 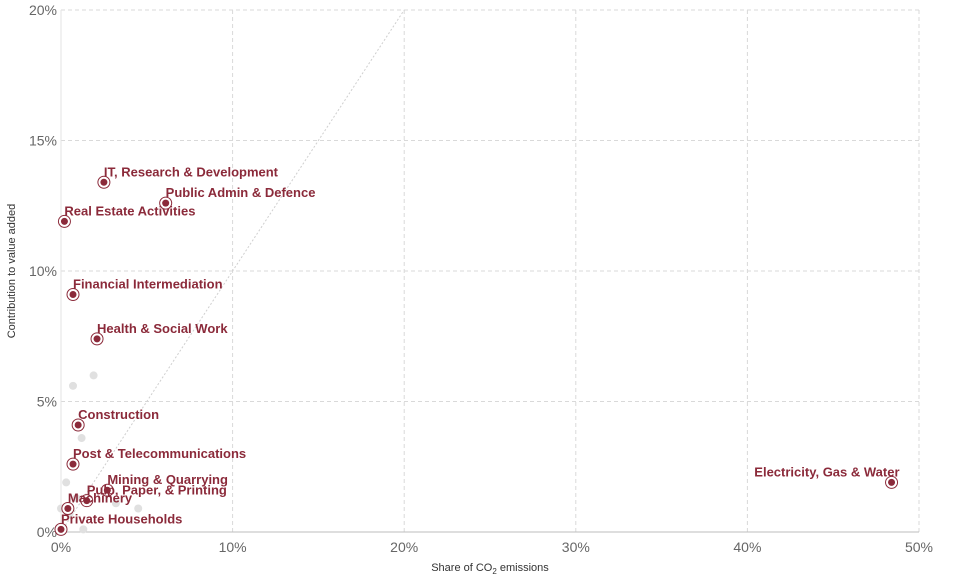 What do you see at coordinates (162, 328) in the screenshot?
I see `point-label: Health & Social Work` at bounding box center [162, 328].